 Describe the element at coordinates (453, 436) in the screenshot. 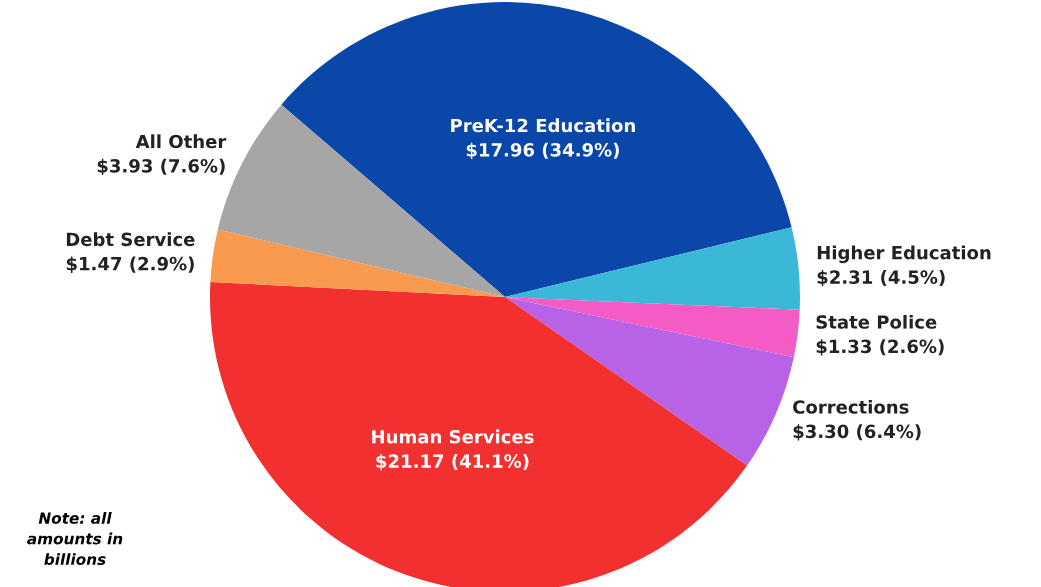

I see `slice-label: Human Services` at that location.